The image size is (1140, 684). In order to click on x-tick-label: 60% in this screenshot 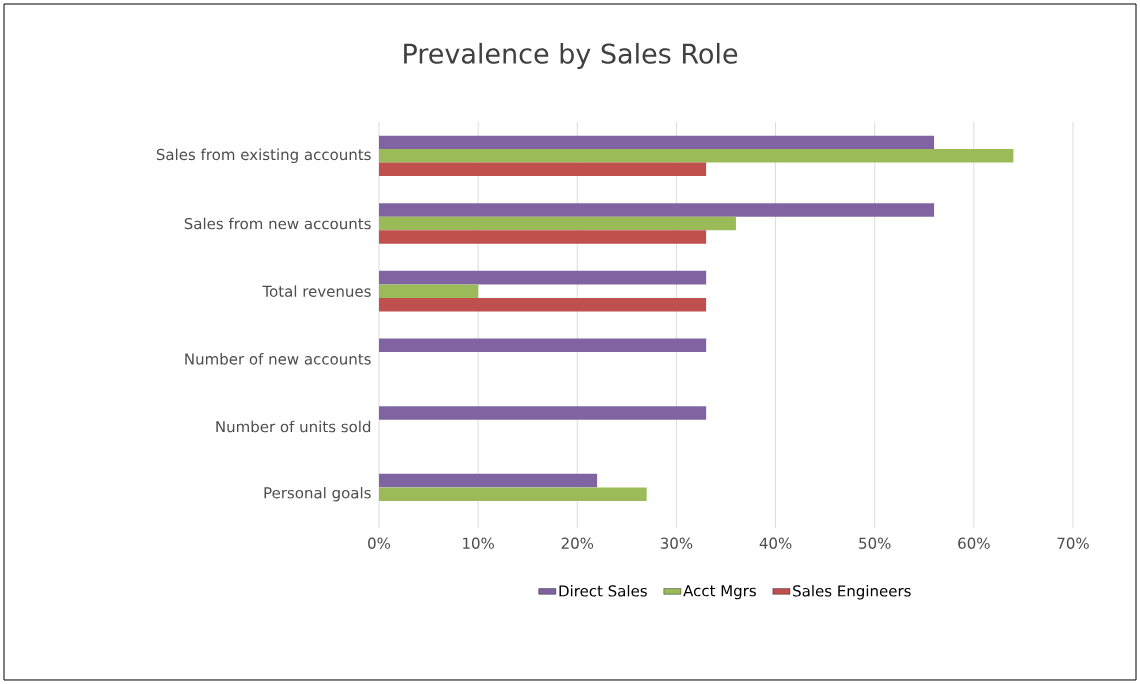, I will do `click(974, 543)`.